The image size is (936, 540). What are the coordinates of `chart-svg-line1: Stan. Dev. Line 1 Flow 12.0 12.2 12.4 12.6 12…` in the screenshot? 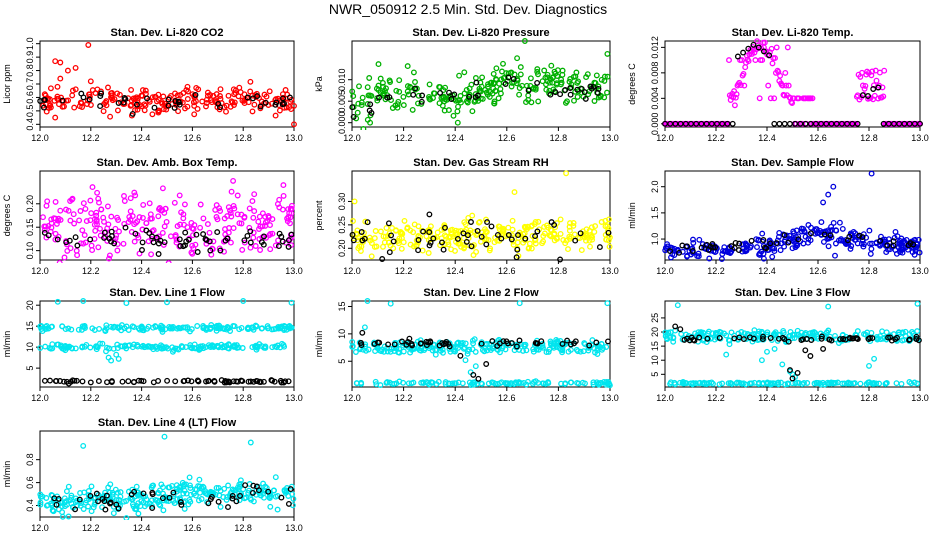 It's located at (152, 345).